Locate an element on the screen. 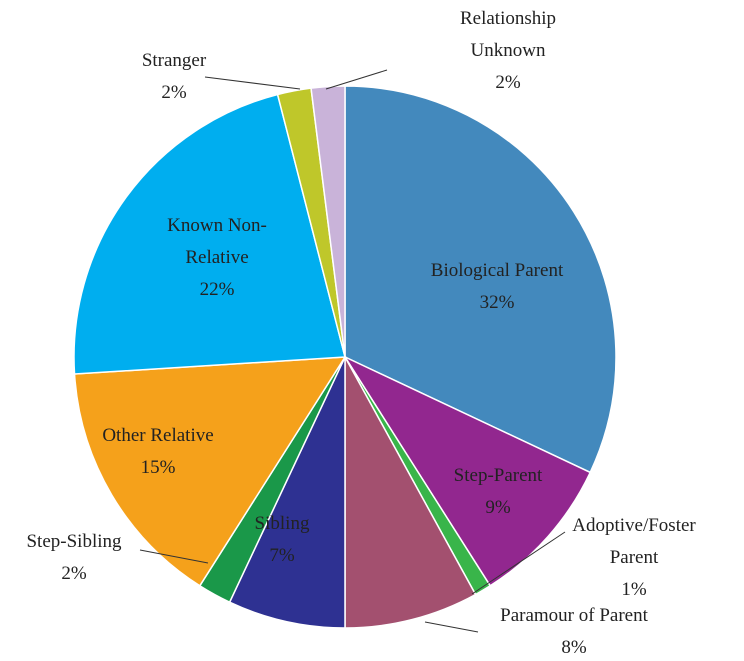  slice-label: Biological Parent 32% is located at coordinates (497, 287).